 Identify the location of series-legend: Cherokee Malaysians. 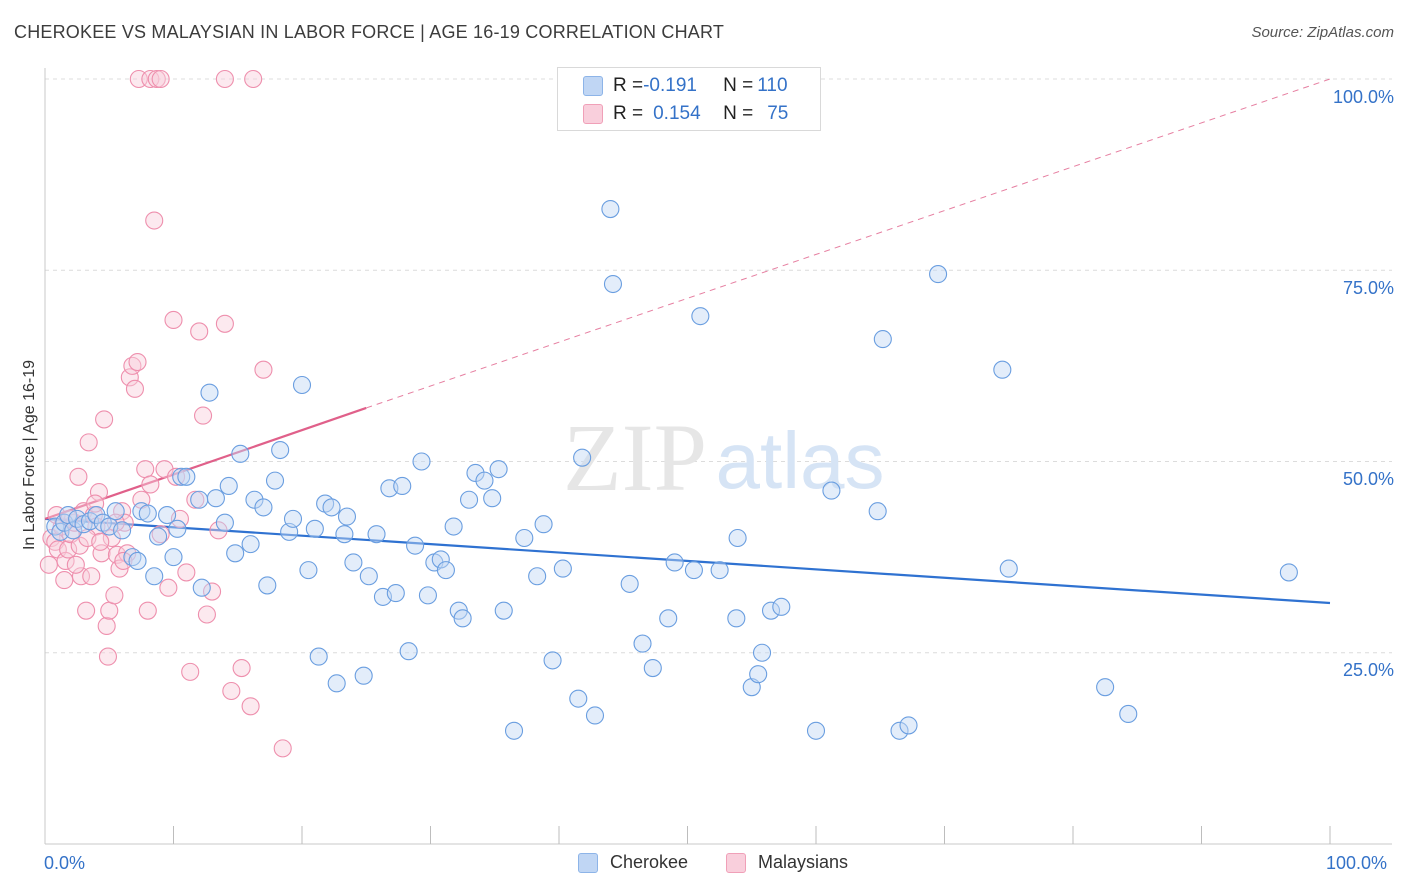
(703, 864).